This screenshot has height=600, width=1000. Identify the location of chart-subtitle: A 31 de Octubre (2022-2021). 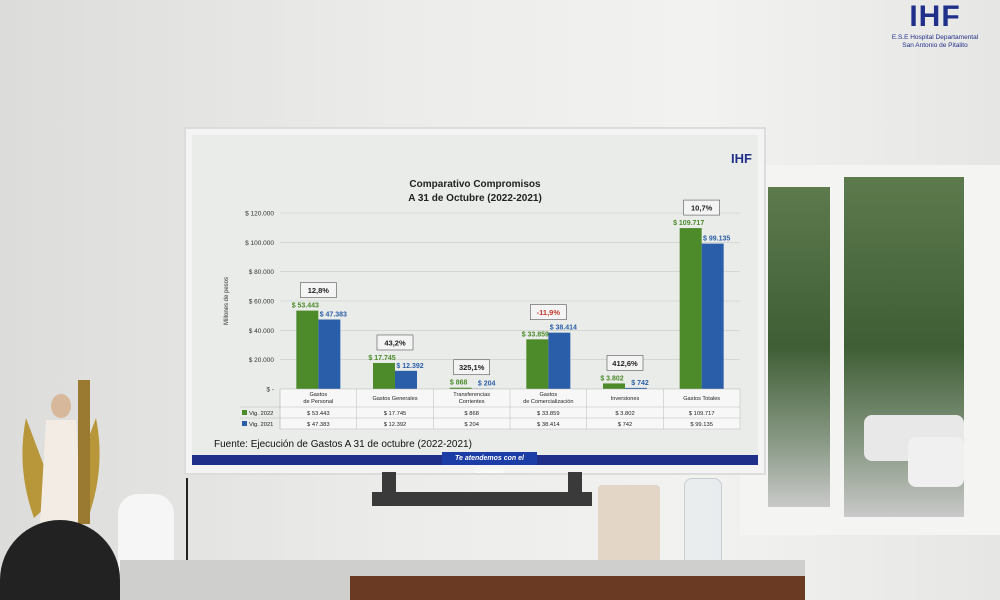
(475, 198).